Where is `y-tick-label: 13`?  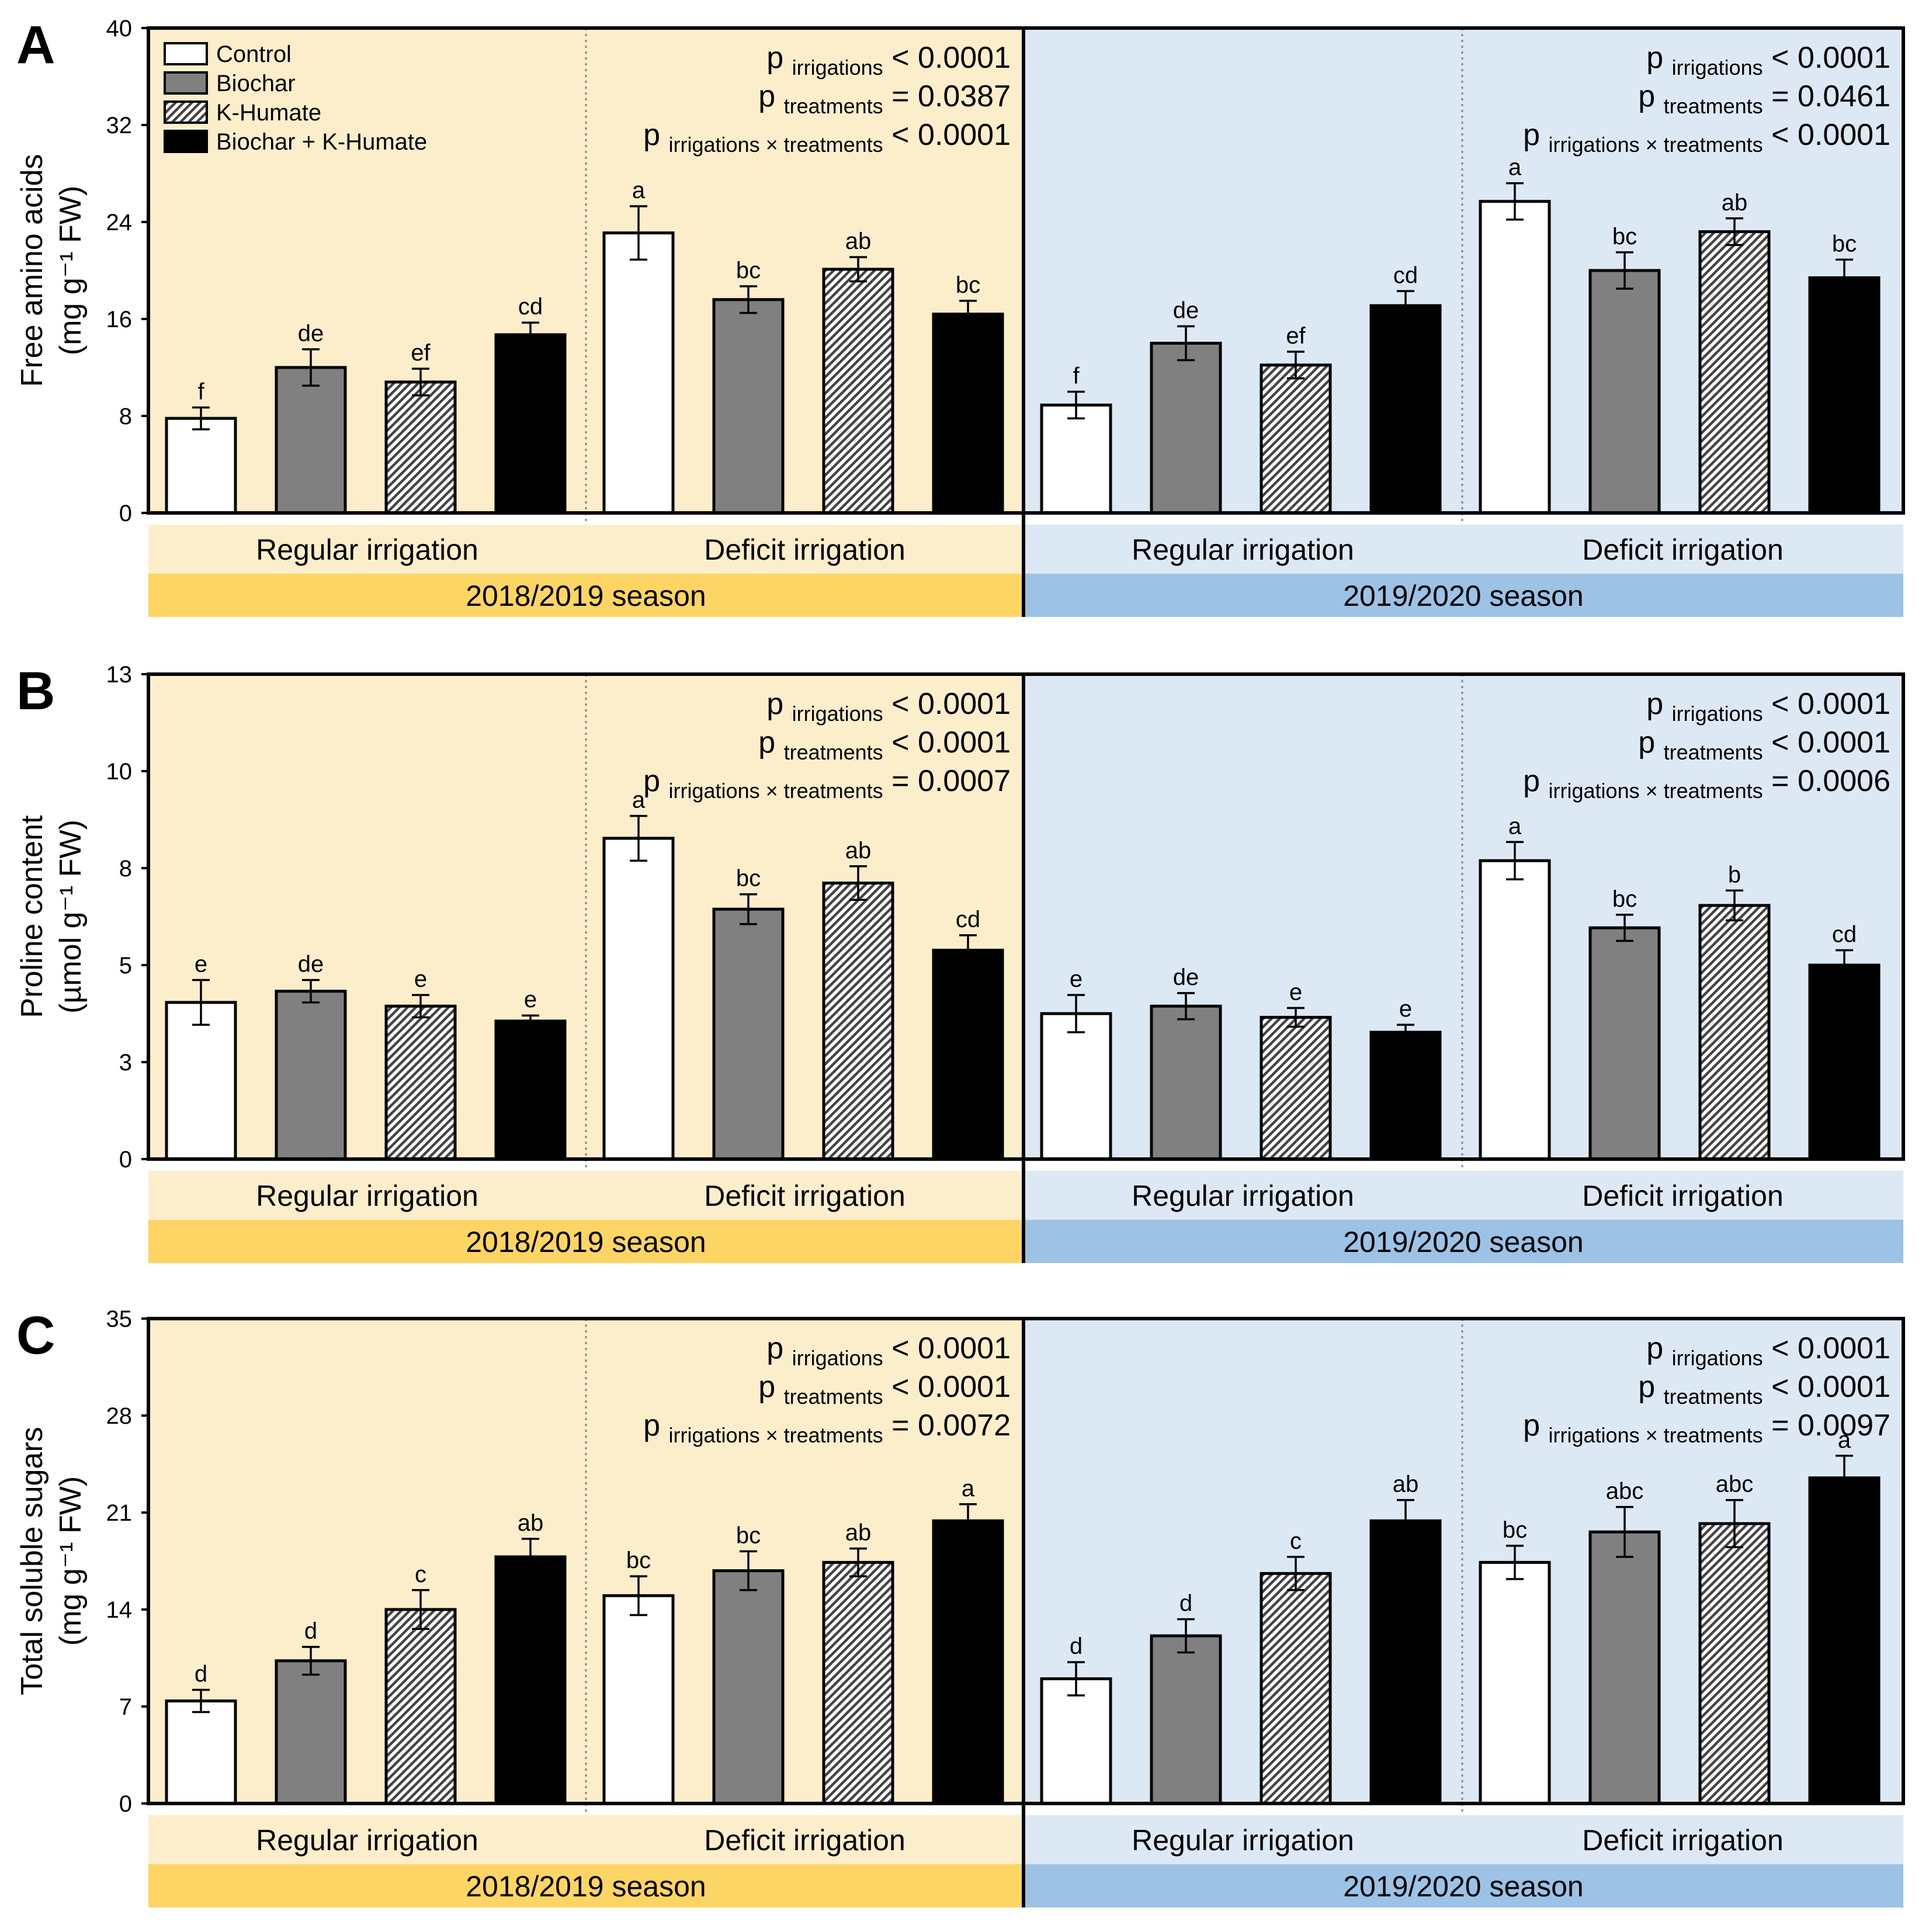
y-tick-label: 13 is located at coordinates (119, 675).